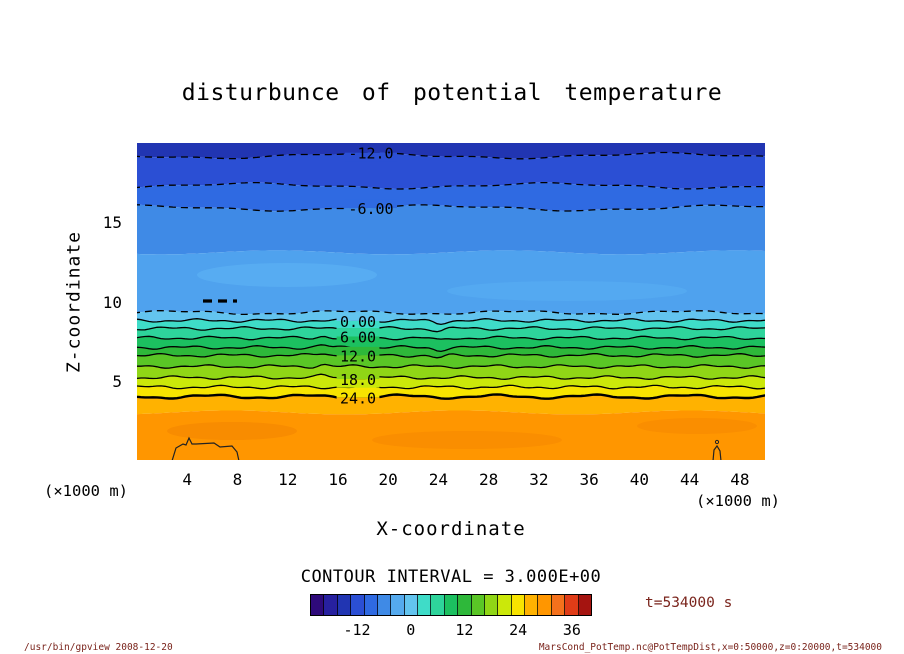  Describe the element at coordinates (689, 479) in the screenshot. I see `x-tick-label: 44` at that location.